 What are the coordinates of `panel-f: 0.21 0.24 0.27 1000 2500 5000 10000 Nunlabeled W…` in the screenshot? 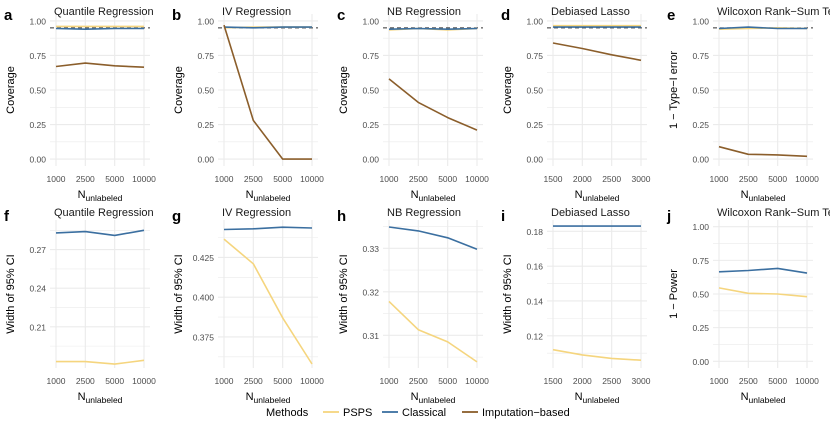 It's located at (80, 306).